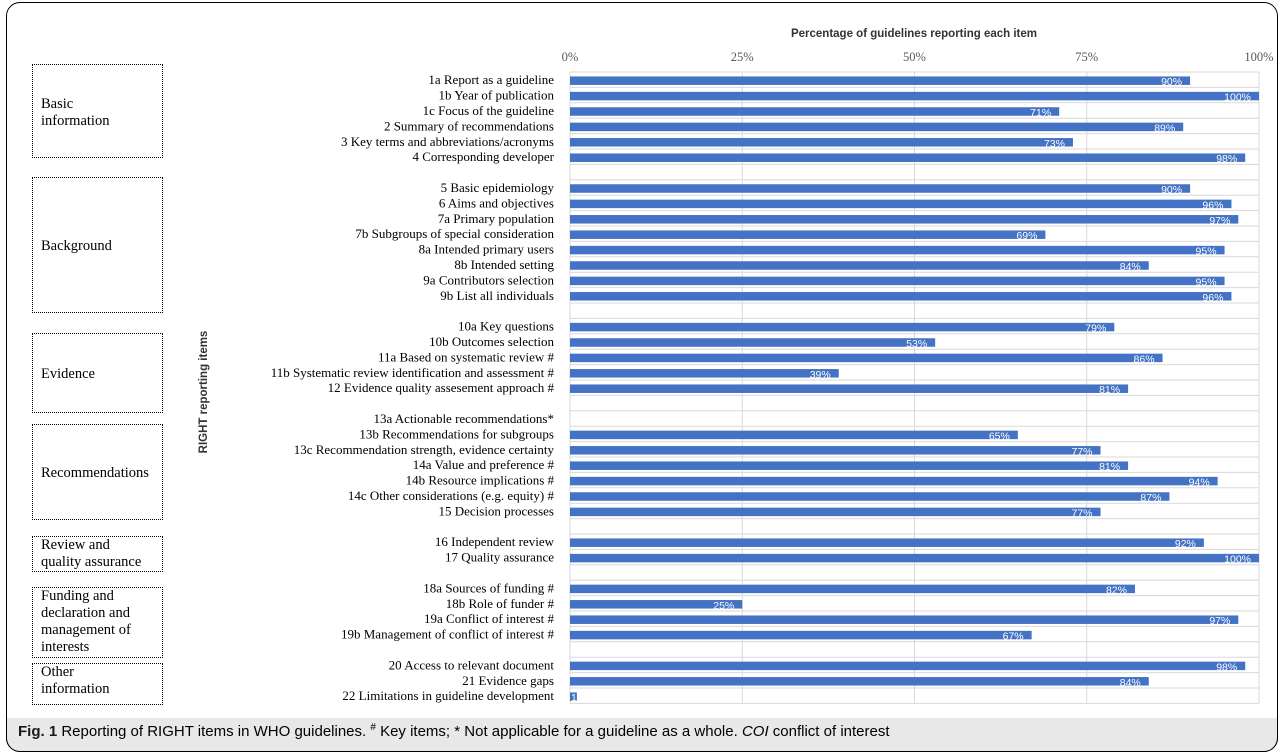  What do you see at coordinates (1144, 359) in the screenshot?
I see `data-label: 86%` at bounding box center [1144, 359].